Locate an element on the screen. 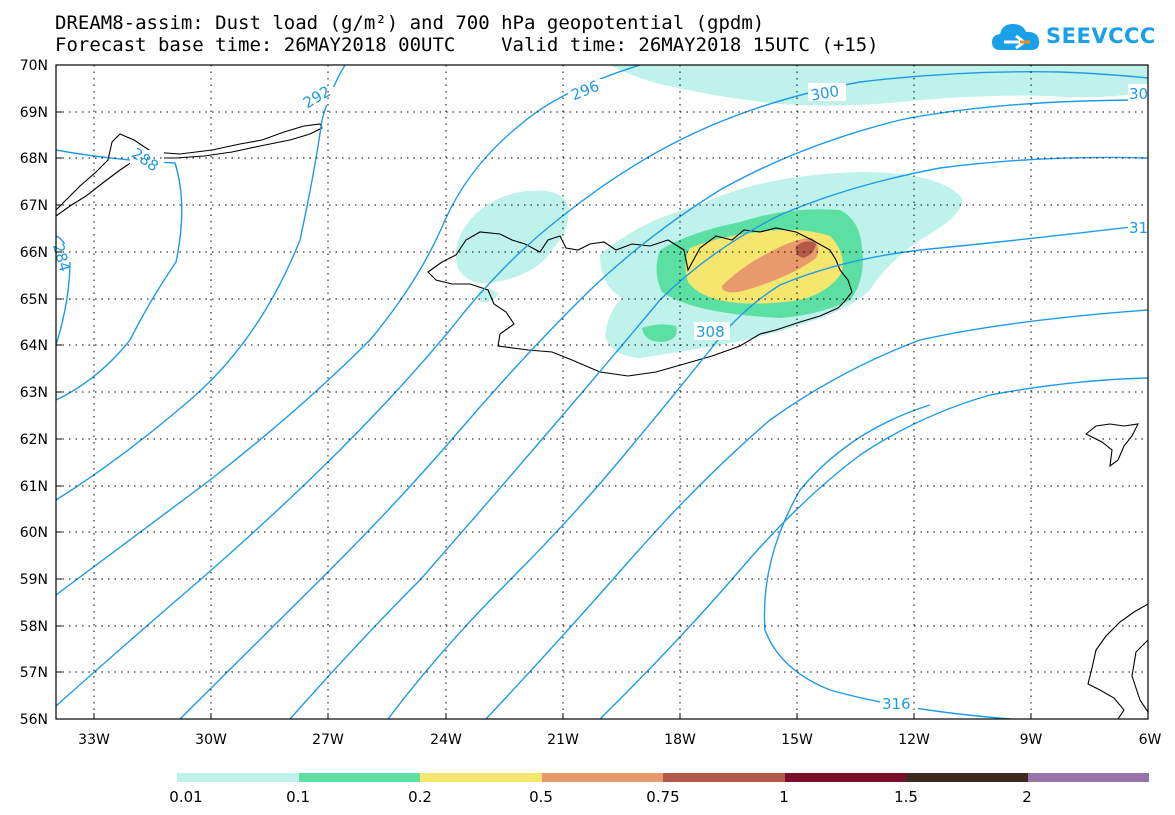 This screenshot has height=815, width=1175. dust-band-0.1 is located at coordinates (659, 333).